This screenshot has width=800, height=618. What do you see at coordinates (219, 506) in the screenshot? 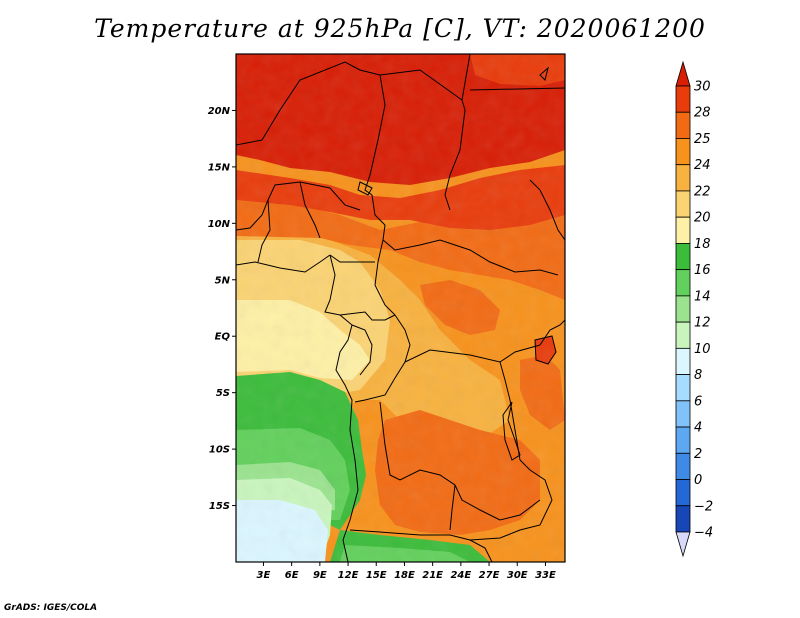
I see `lat-tick-label: 15S` at bounding box center [219, 506].